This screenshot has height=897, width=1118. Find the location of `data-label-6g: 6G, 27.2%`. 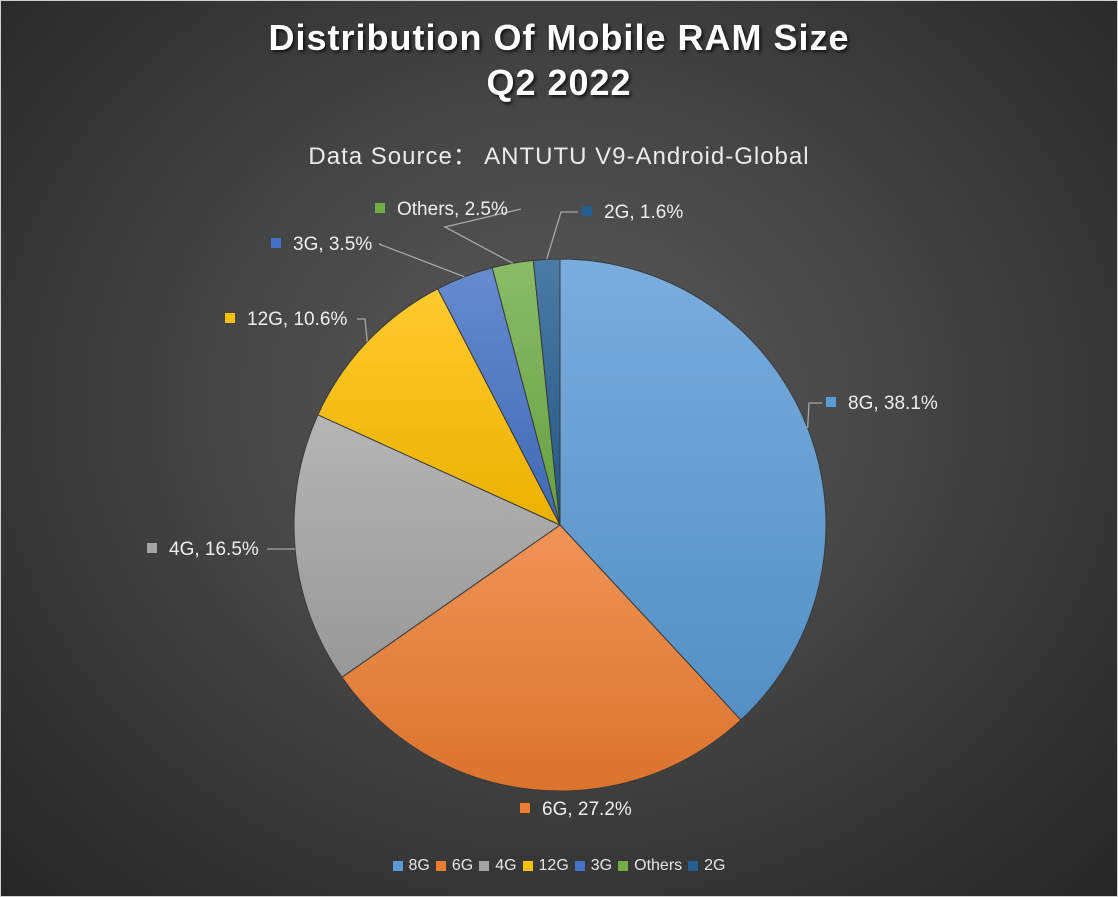

data-label-6g: 6G, 27.2% is located at coordinates (587, 809).